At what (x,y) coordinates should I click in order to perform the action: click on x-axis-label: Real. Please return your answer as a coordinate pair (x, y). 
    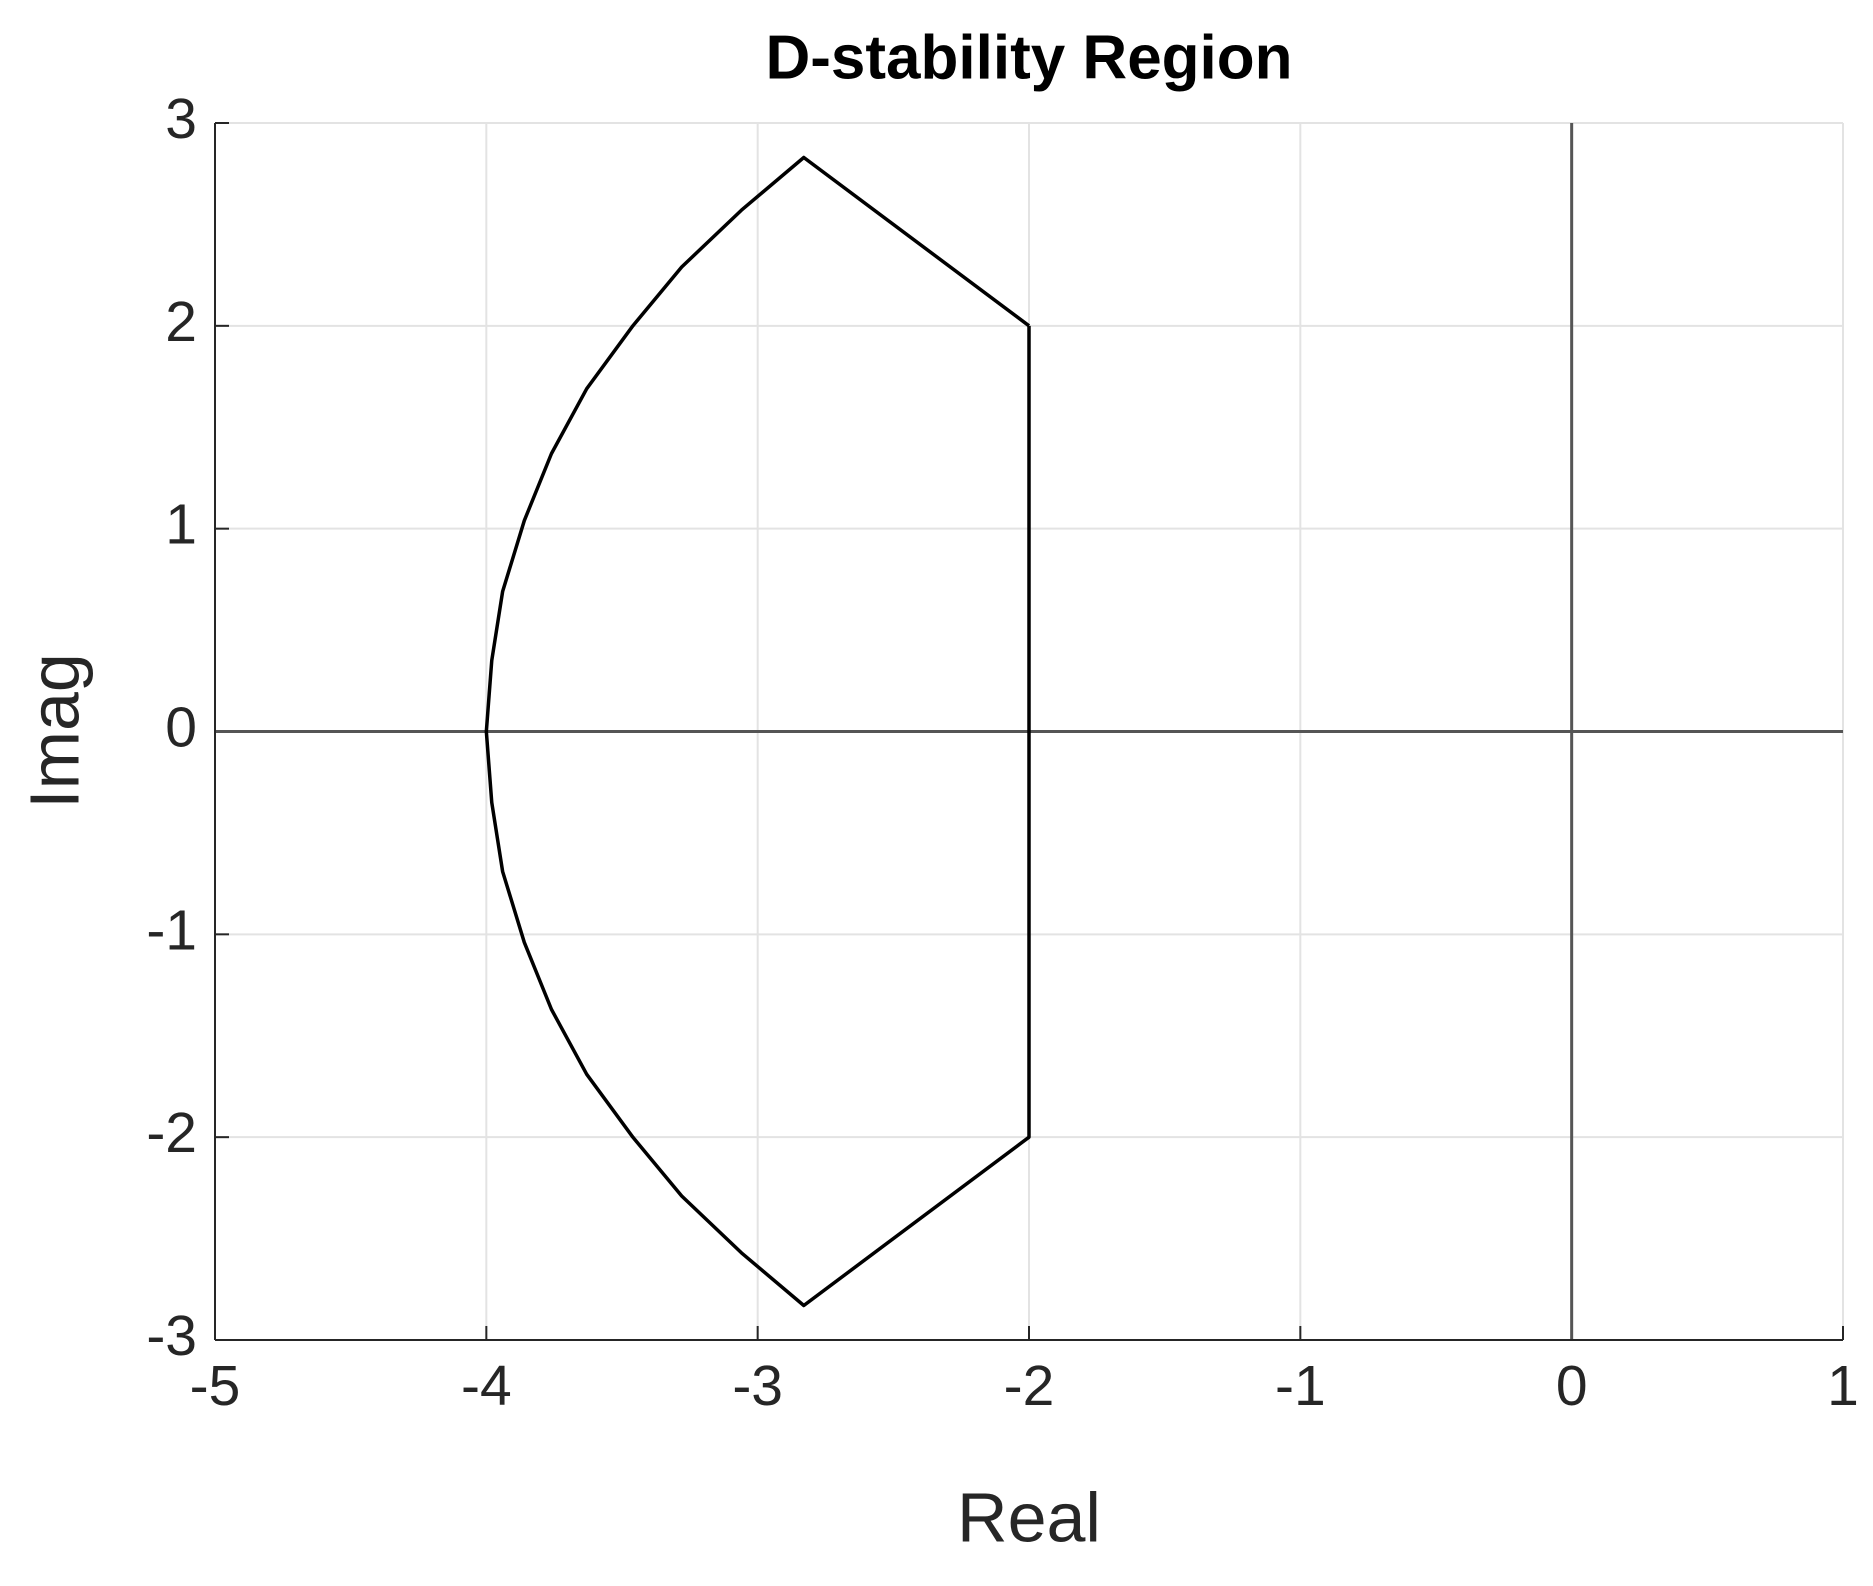
    Looking at the image, I should click on (1029, 1517).